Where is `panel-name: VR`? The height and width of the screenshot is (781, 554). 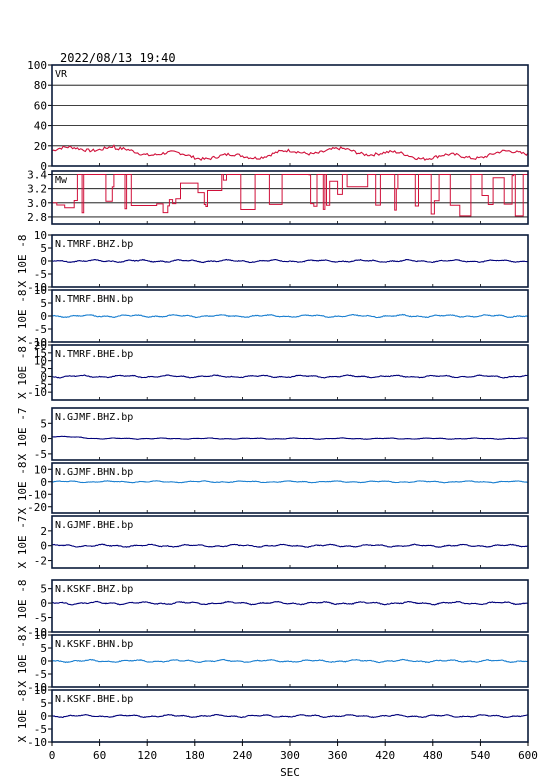 panel-name: VR is located at coordinates (61, 74).